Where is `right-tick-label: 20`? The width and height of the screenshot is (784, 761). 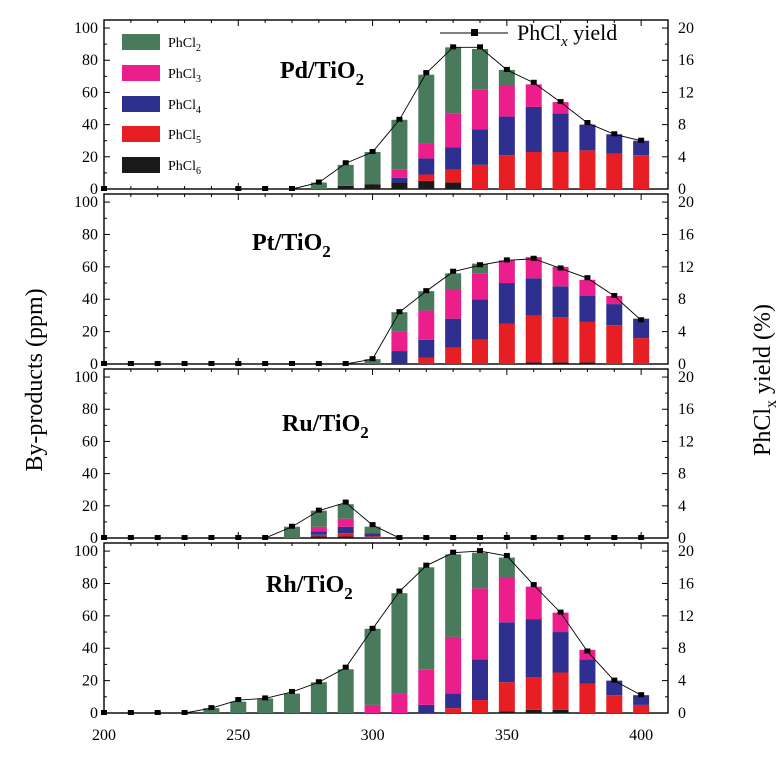 right-tick-label: 20 is located at coordinates (686, 551).